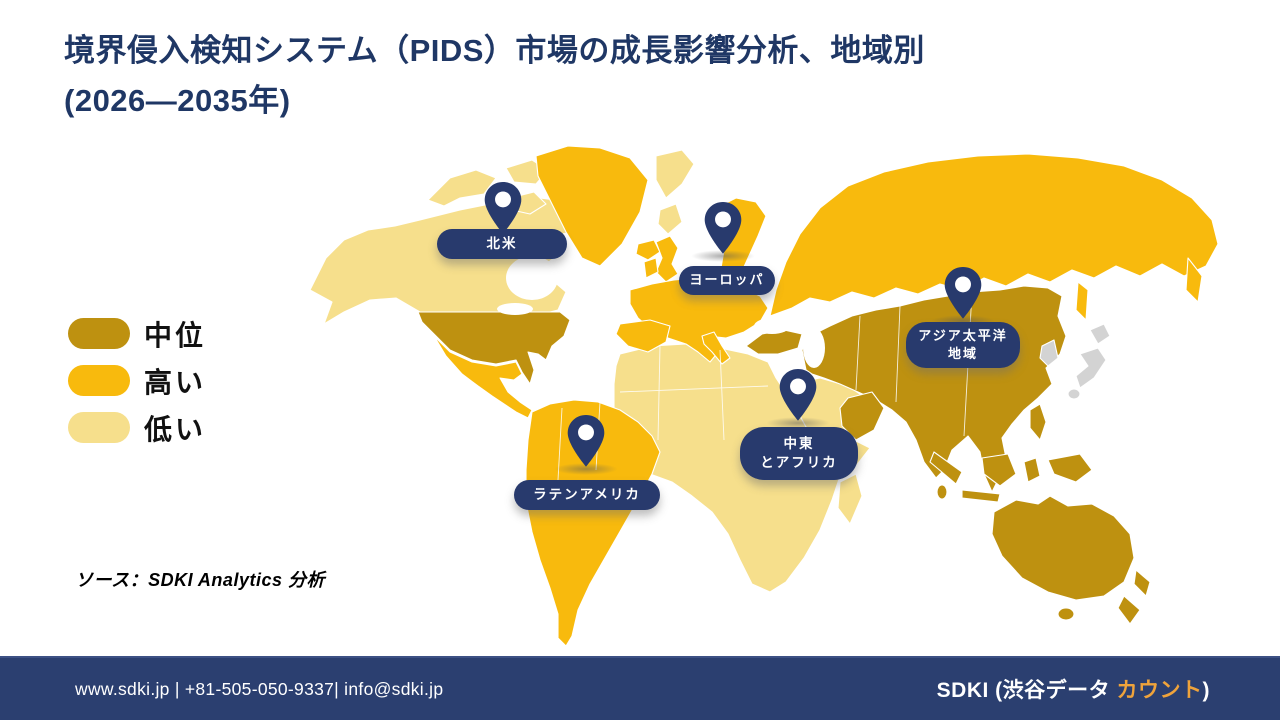  What do you see at coordinates (716, 348) in the screenshot?
I see `region-italy` at bounding box center [716, 348].